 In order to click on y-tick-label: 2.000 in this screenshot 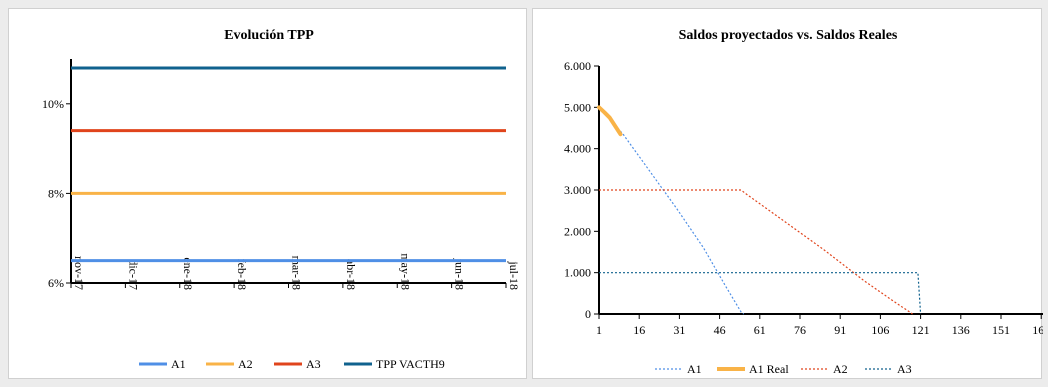, I will do `click(577, 231)`.